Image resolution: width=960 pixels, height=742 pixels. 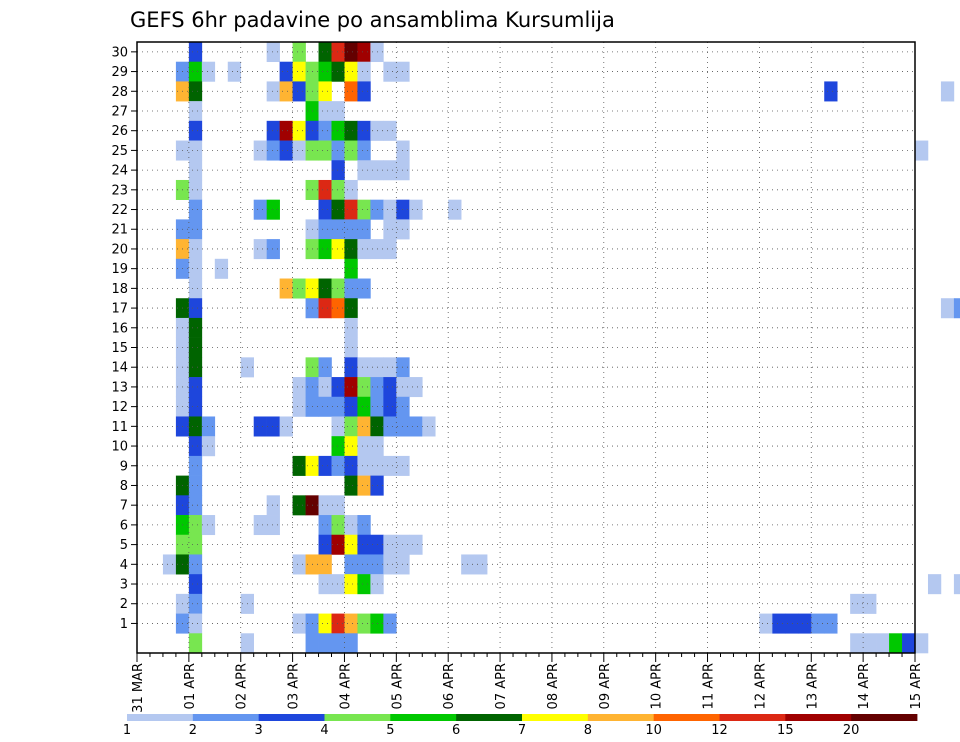 I want to click on y-tick-label: 6, so click(x=124, y=525).